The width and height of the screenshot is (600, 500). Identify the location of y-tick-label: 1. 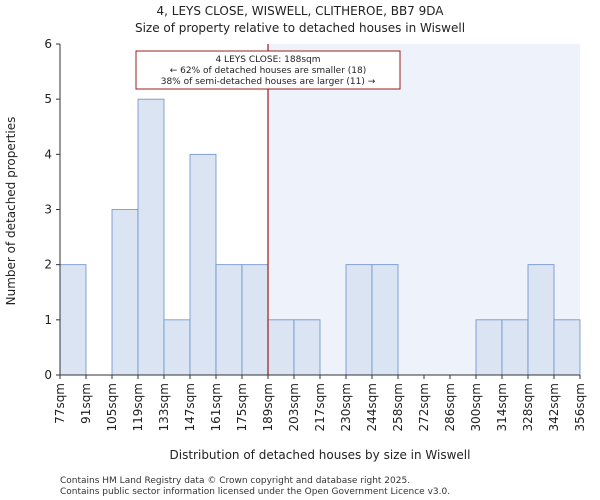
(48, 320).